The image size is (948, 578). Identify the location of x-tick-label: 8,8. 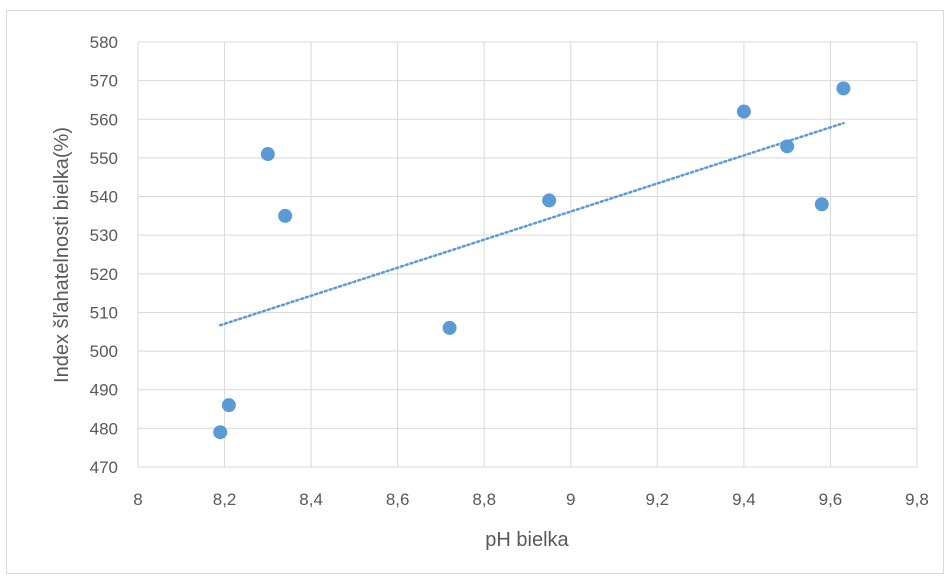
(484, 499).